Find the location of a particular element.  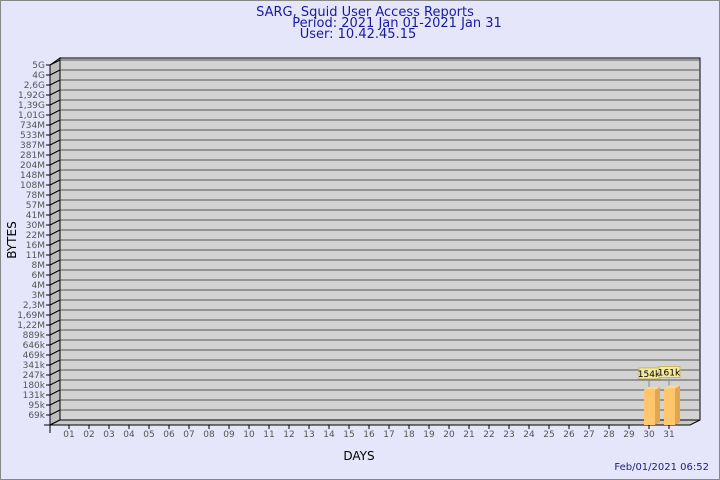

x-tick-label: 06 is located at coordinates (169, 435).